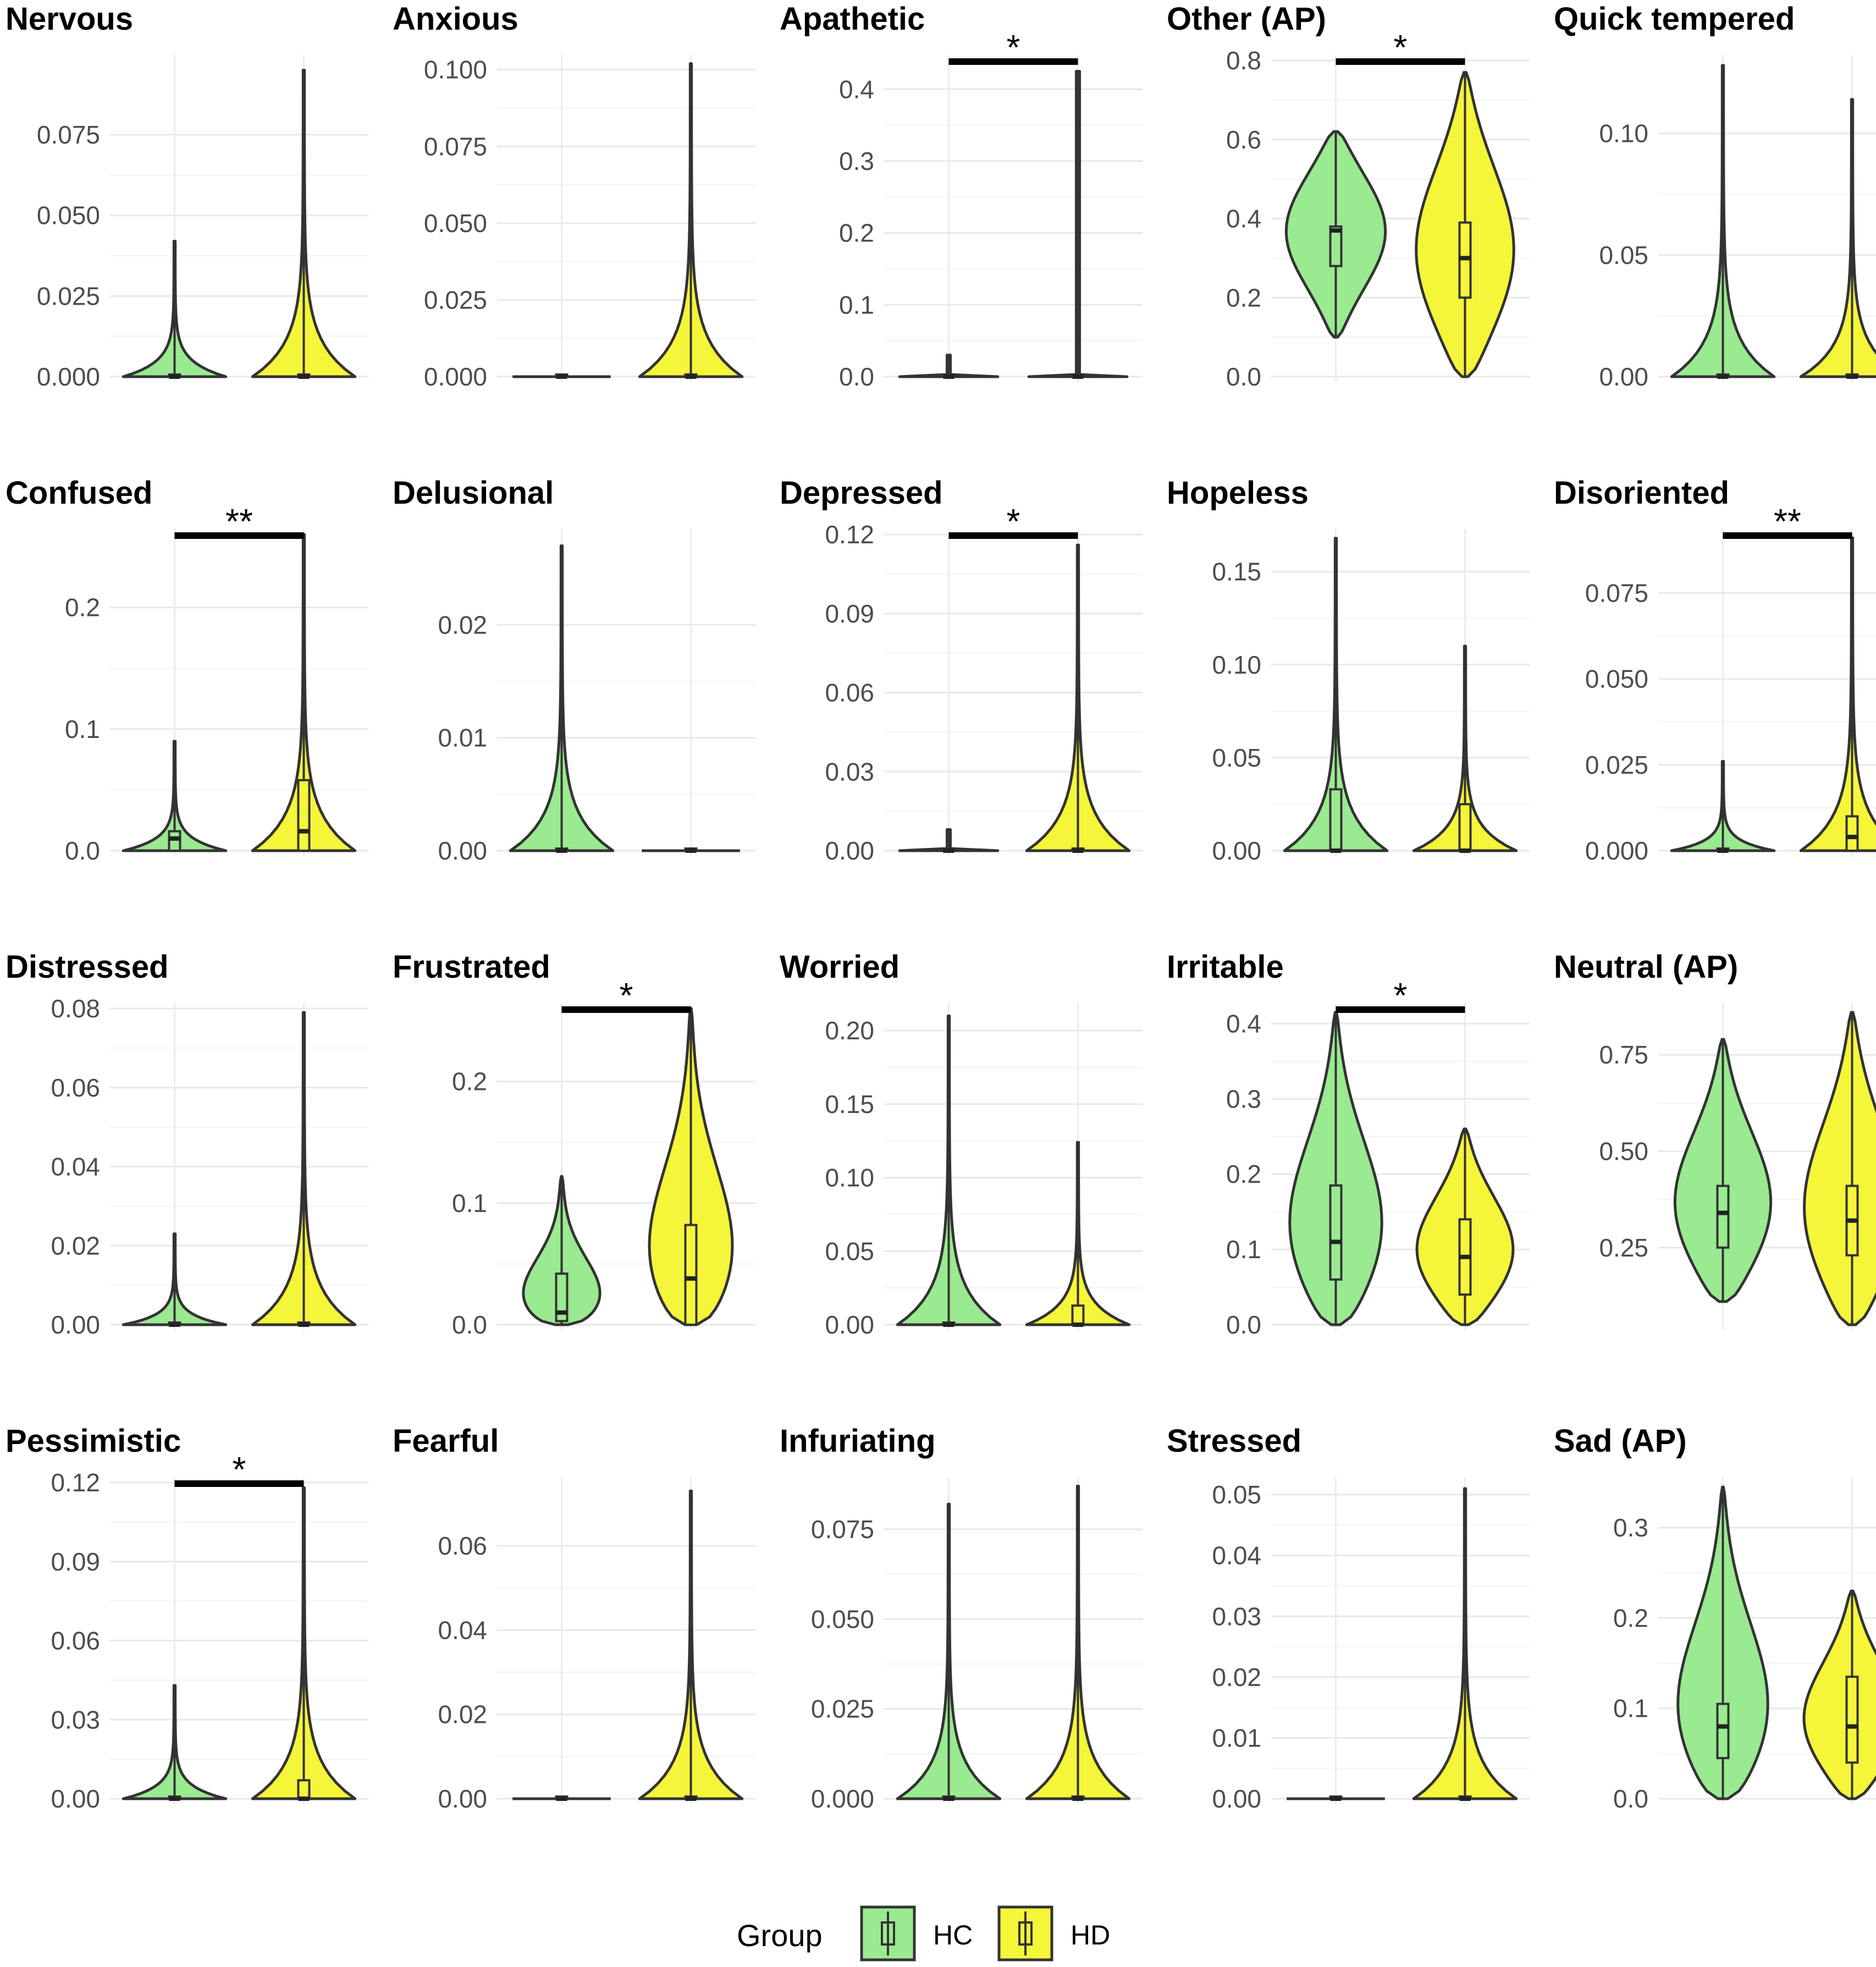 This screenshot has width=1876, height=1967. I want to click on panel-hopeless: Hopeless 0.00 0.05 0.10 0.15, so click(1348, 670).